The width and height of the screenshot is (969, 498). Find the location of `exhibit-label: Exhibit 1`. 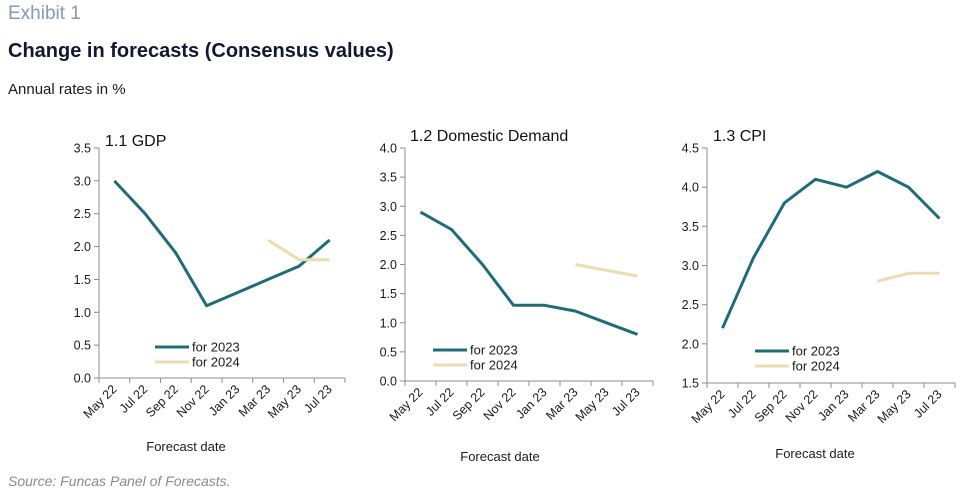

exhibit-label: Exhibit 1 is located at coordinates (44, 13).